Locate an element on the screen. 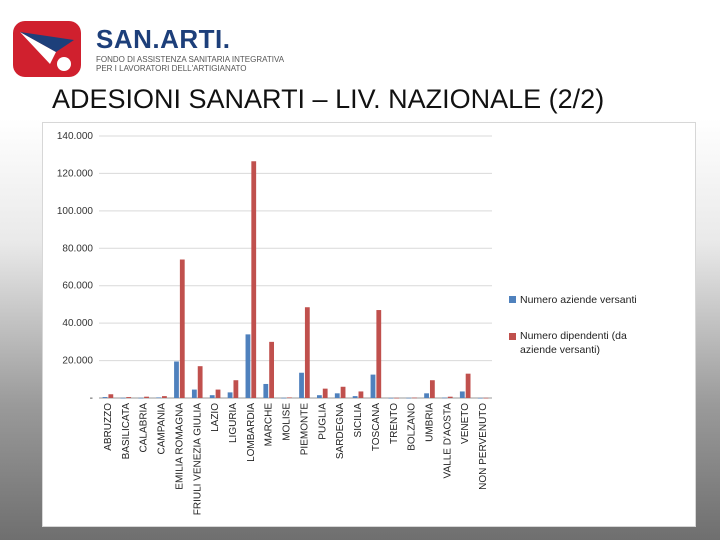 The image size is (720, 540). legend-swatch-dipendenti is located at coordinates (512, 336).